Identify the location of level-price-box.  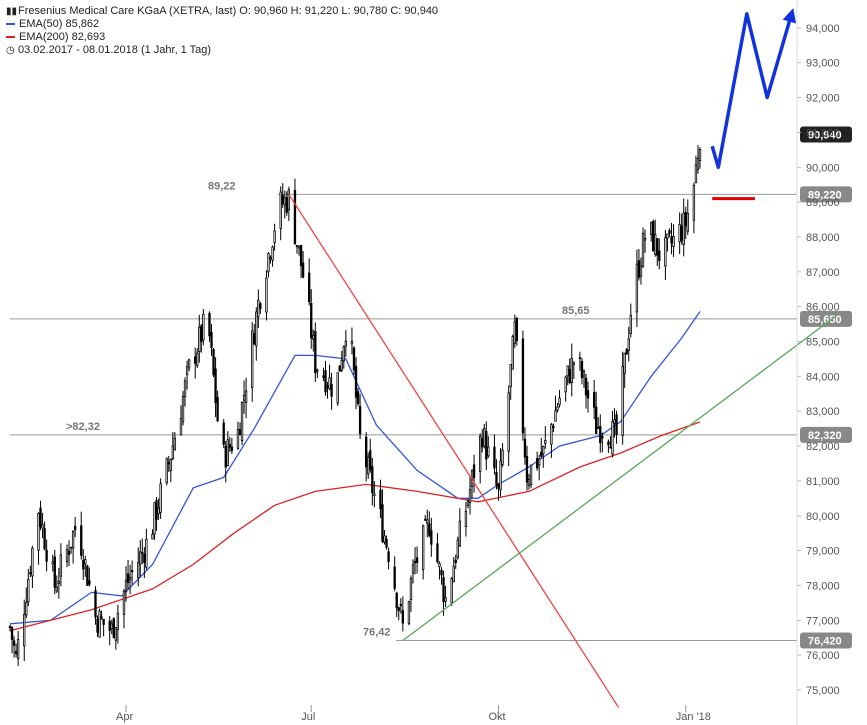
(826, 194).